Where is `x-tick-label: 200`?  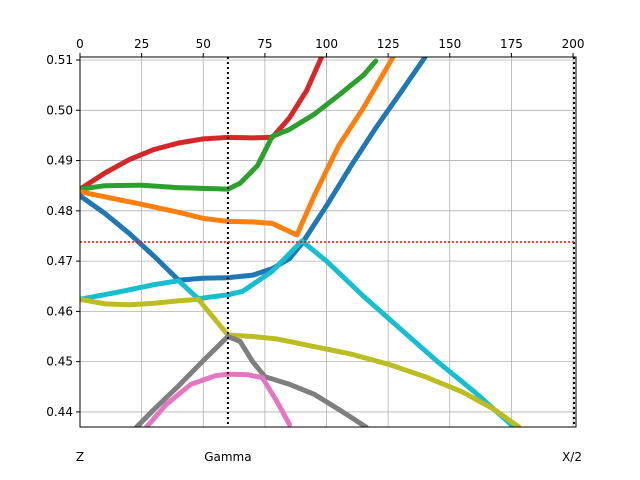
x-tick-label: 200 is located at coordinates (573, 44).